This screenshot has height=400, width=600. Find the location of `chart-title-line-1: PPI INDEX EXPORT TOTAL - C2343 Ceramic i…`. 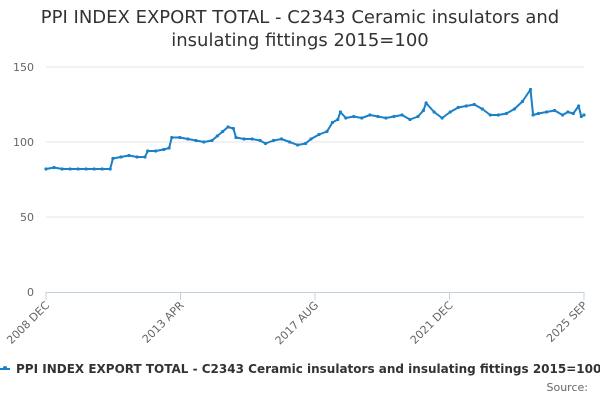

chart-title-line-1: PPI INDEX EXPORT TOTAL - C2343 Ceramic i… is located at coordinates (300, 17).